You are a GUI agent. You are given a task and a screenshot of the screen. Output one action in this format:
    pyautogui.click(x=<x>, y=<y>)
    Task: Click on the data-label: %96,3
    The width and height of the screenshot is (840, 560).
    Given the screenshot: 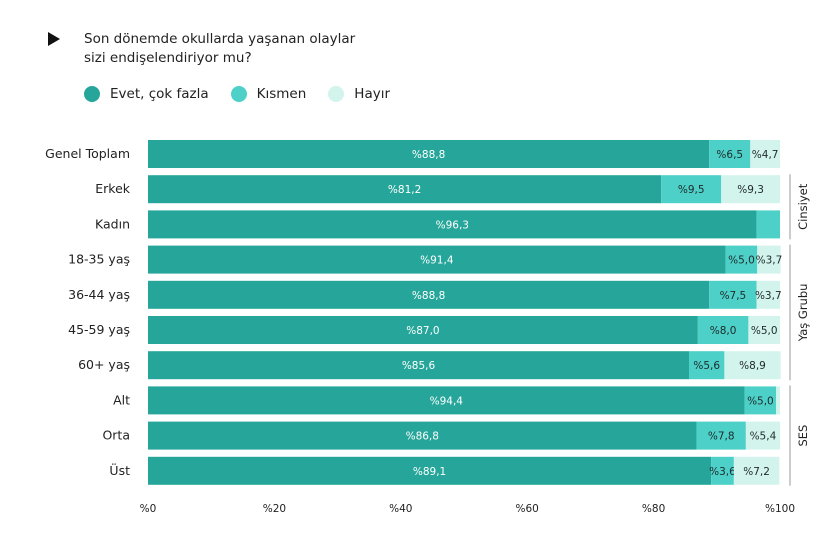 What is the action you would take?
    pyautogui.click(x=452, y=225)
    